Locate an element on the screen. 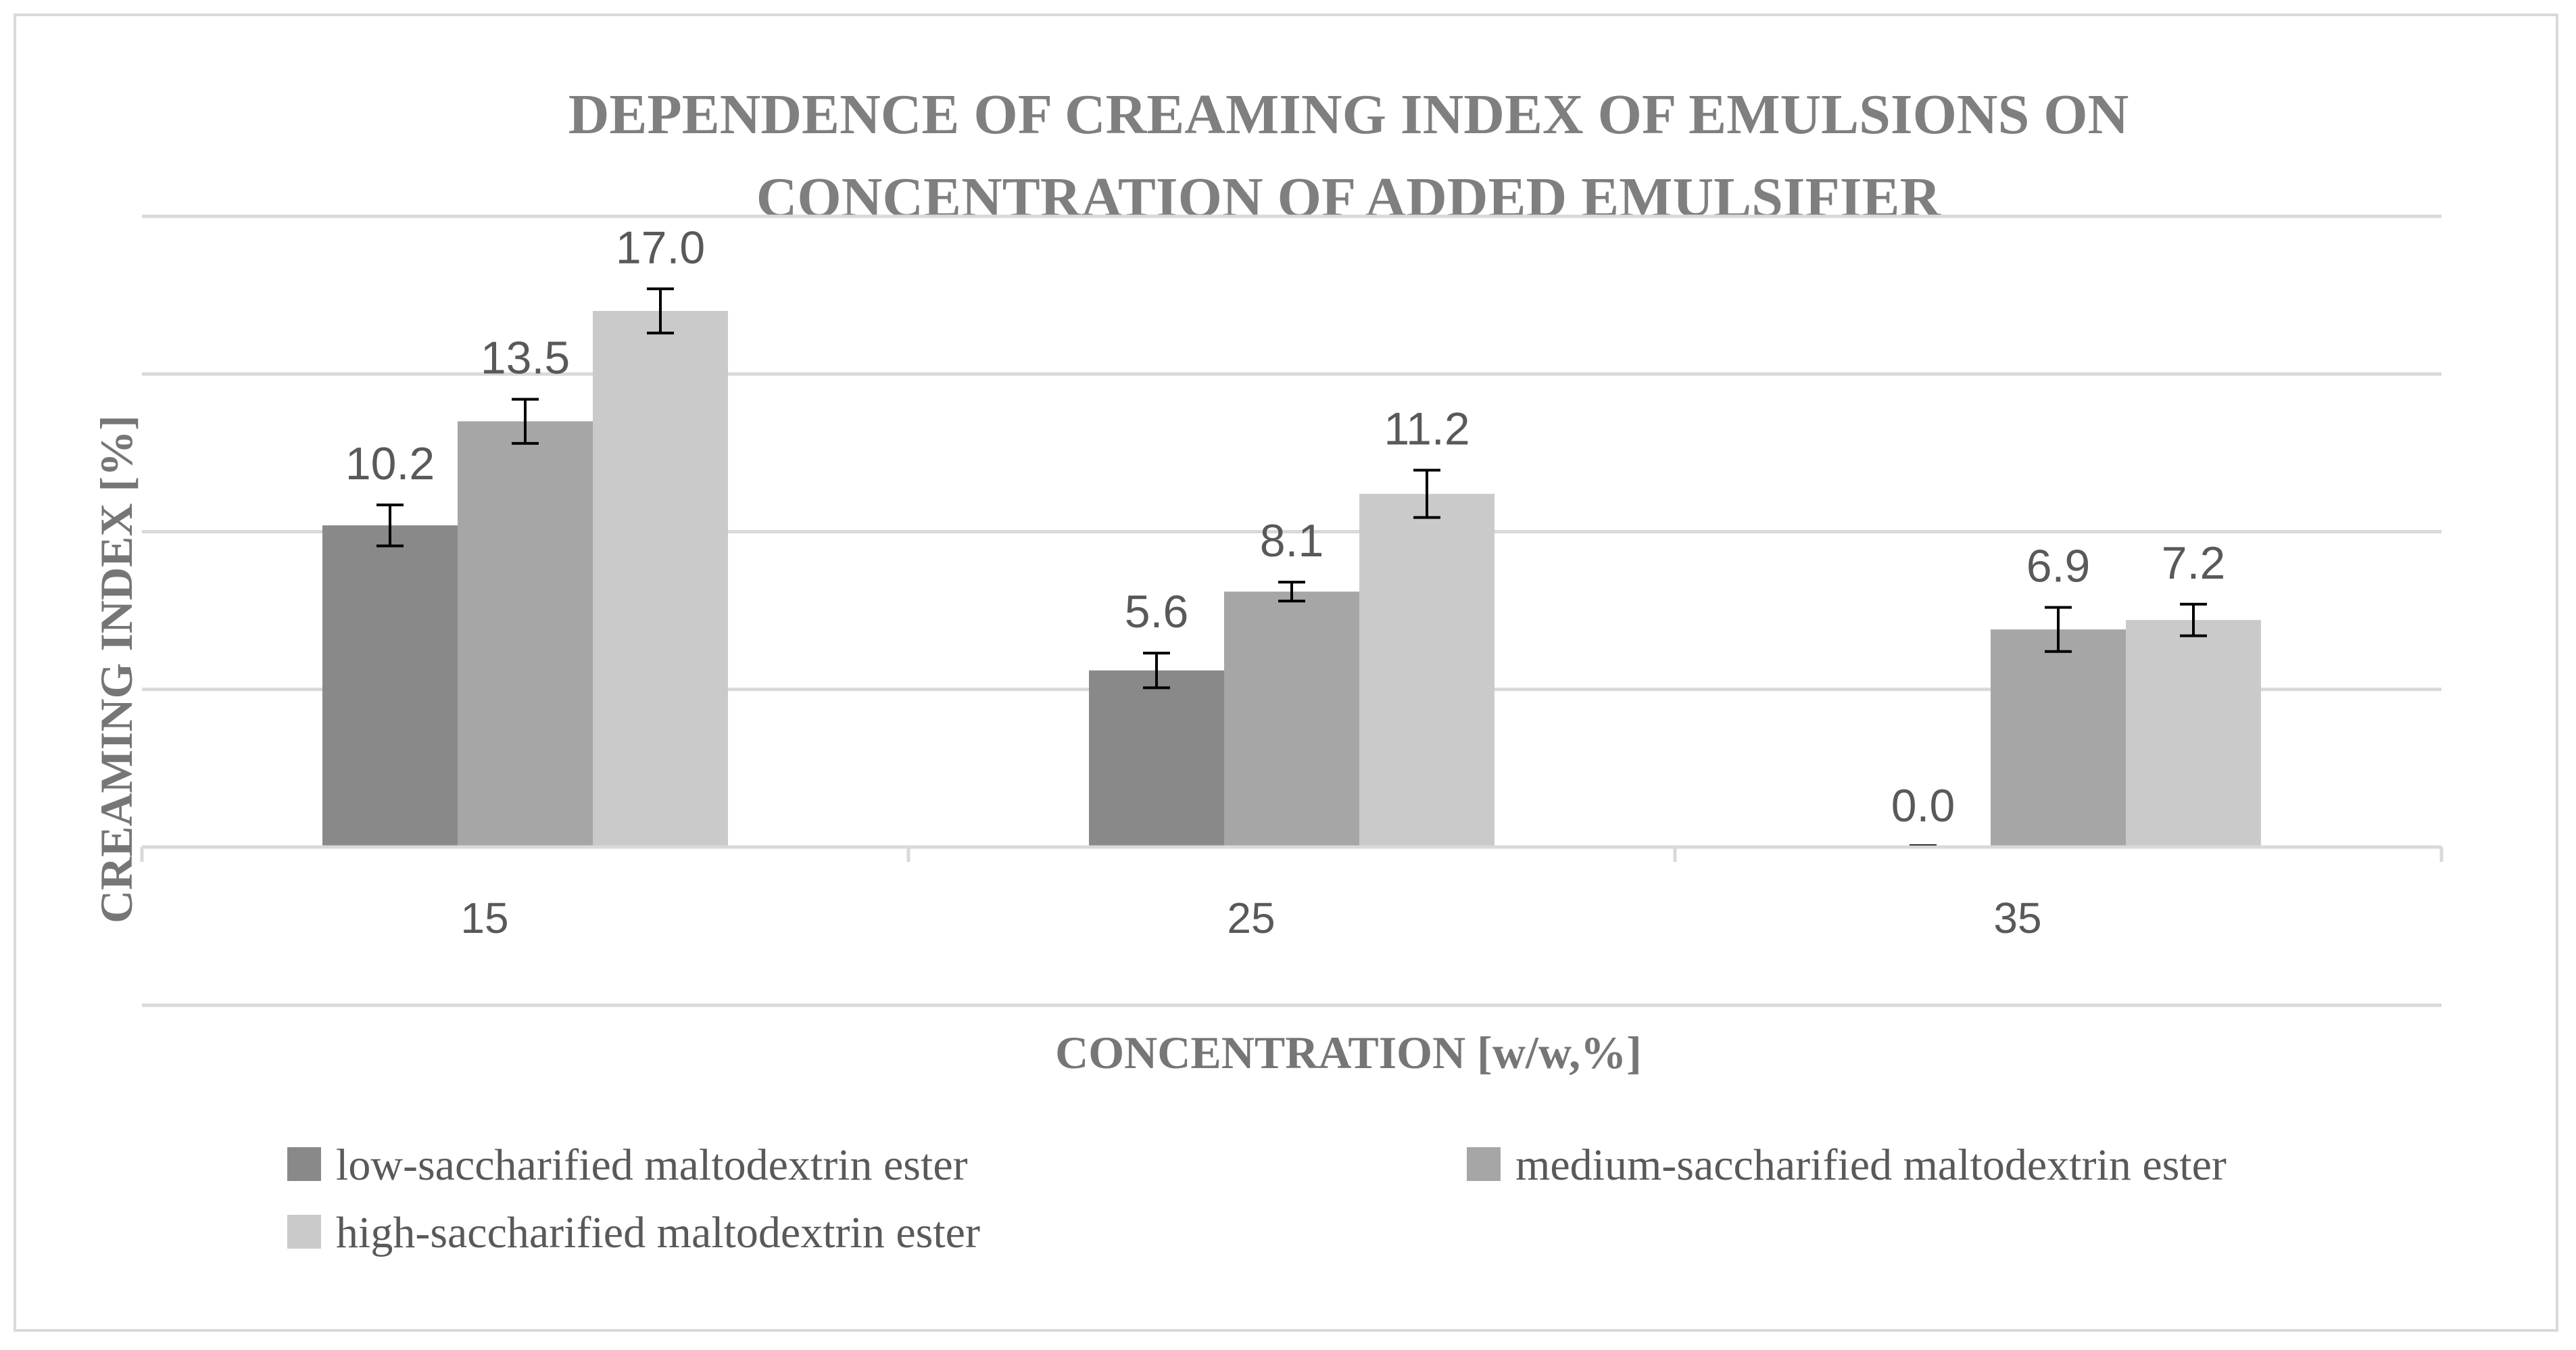 Image resolution: width=2576 pixels, height=1350 pixels. bar-s1-c2 is located at coordinates (2058, 738).